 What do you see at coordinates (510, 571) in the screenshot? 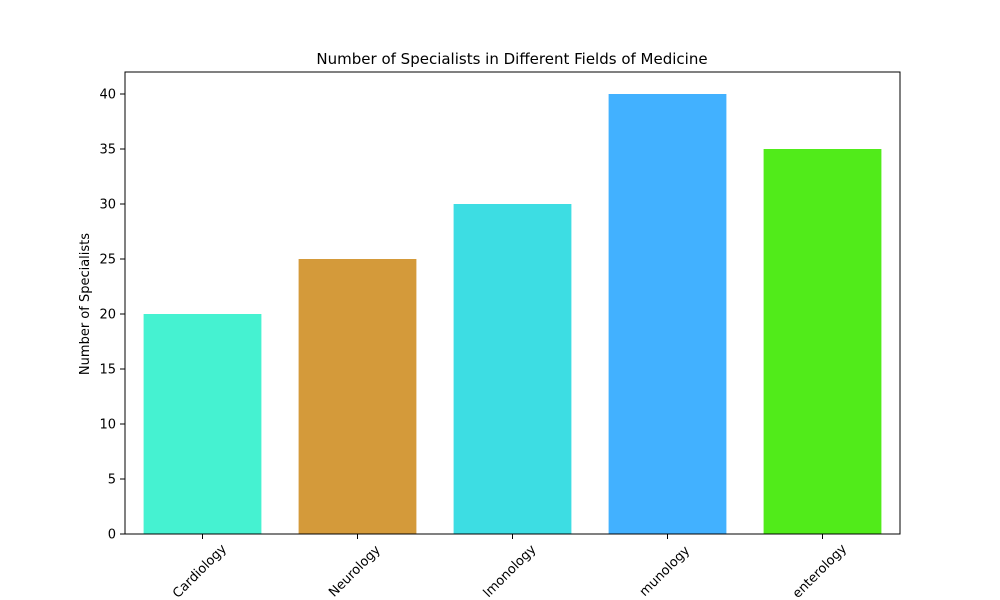
I see `x-tick-label: lmonology` at bounding box center [510, 571].